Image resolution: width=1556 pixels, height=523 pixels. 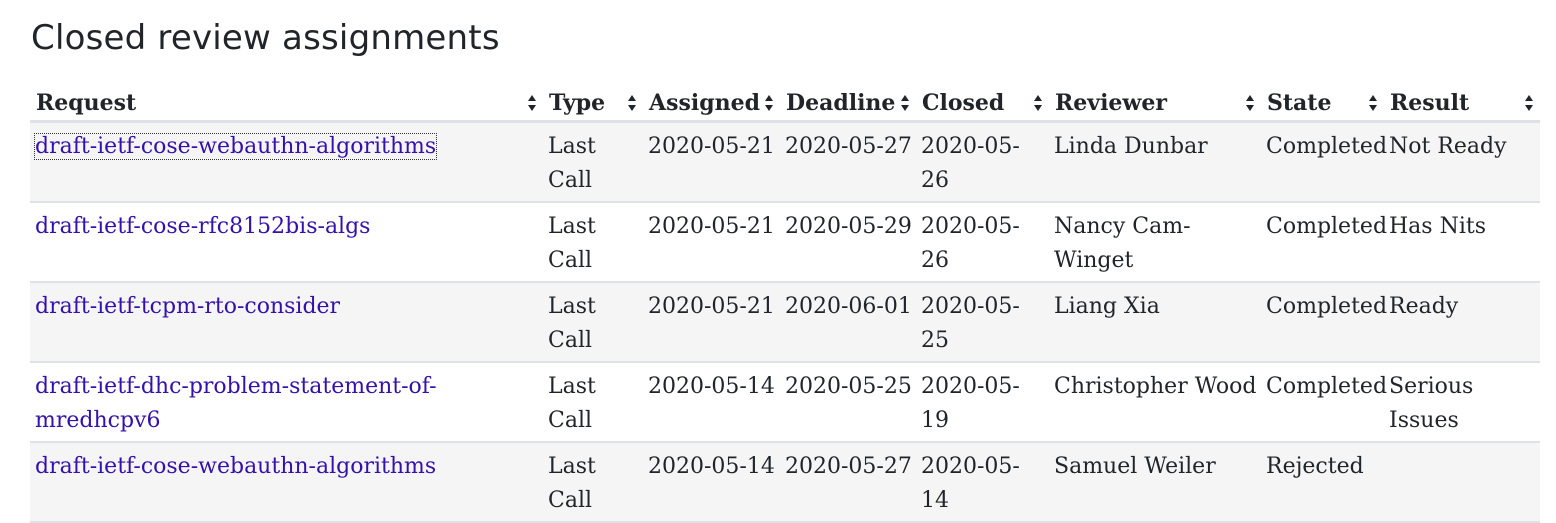 I want to click on result-cell: Ready, so click(x=1462, y=322).